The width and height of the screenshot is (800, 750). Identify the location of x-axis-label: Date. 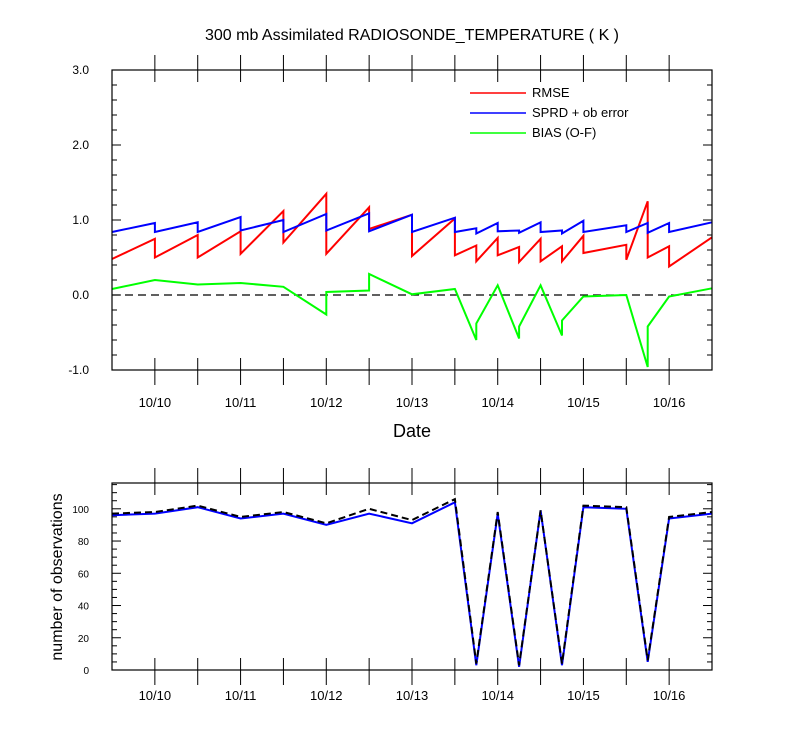
(412, 431).